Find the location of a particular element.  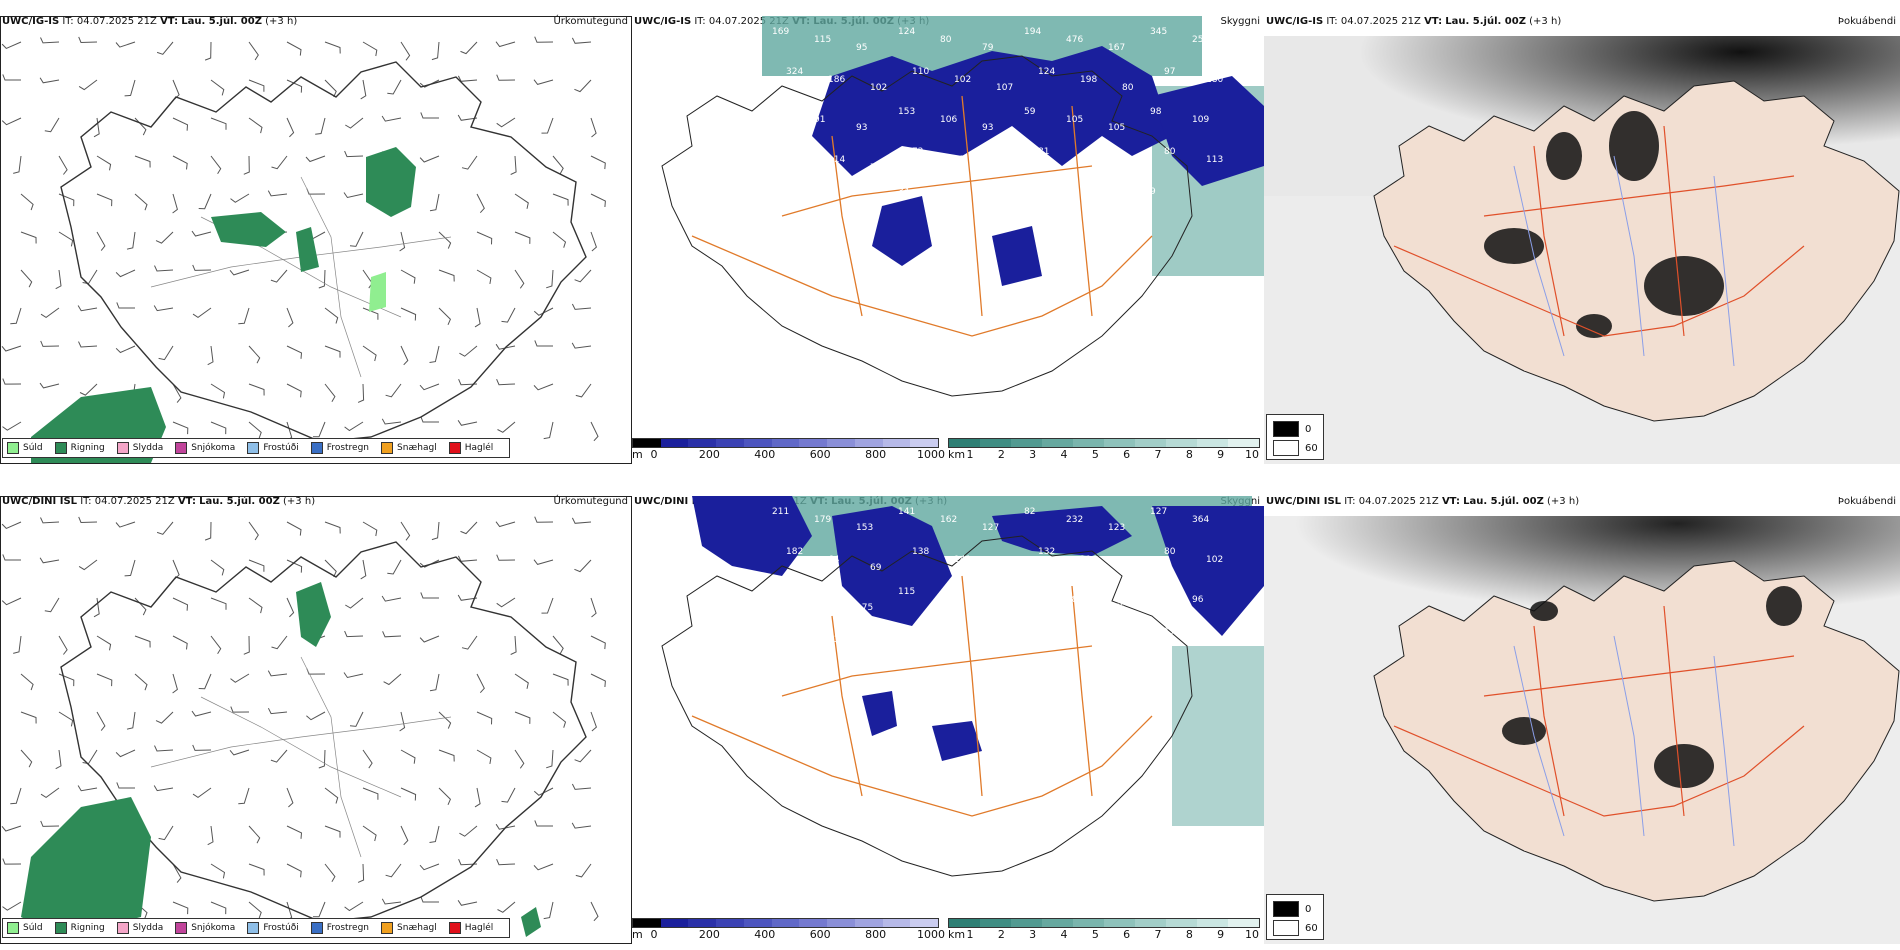

ceiling-label: 89 is located at coordinates (792, 632).